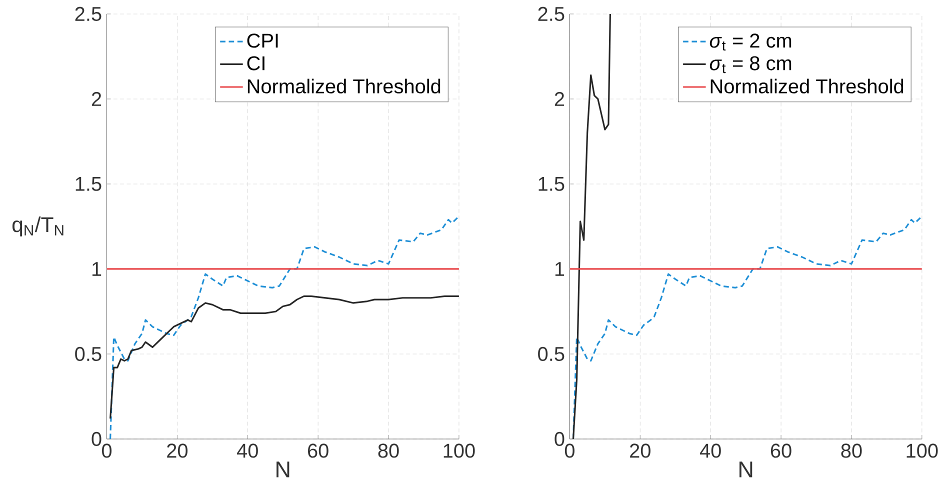 Image resolution: width=943 pixels, height=497 pixels. I want to click on legend-label: σ$_{t}$ = 8 cm, so click(751, 65).